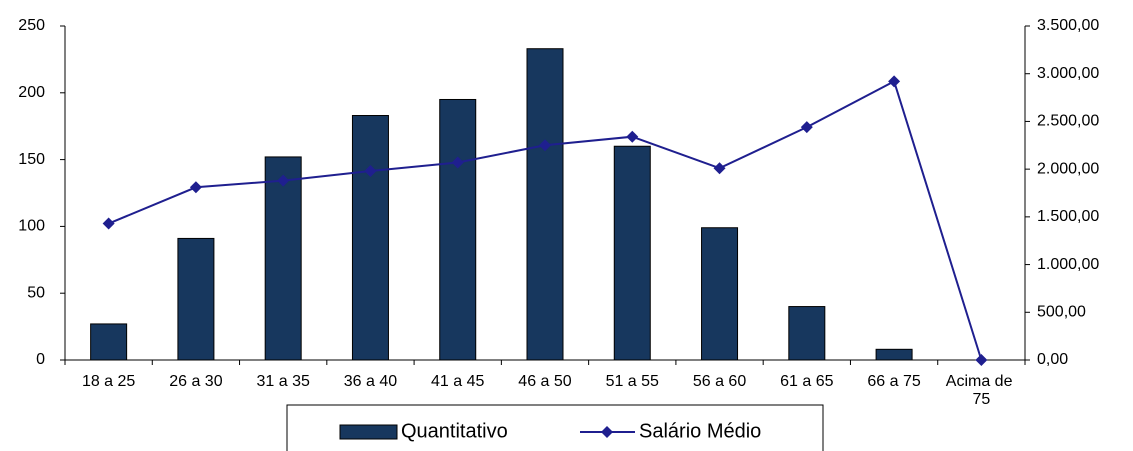 The height and width of the screenshot is (451, 1133). Describe the element at coordinates (1052, 359) in the screenshot. I see `y2-tick-label: 0,00` at that location.